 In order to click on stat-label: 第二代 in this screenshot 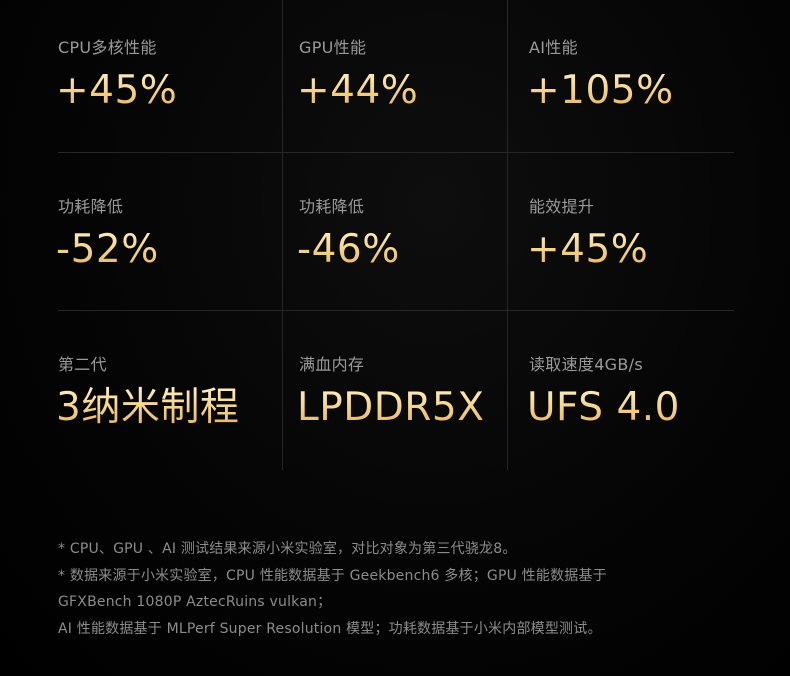, I will do `click(82, 364)`.